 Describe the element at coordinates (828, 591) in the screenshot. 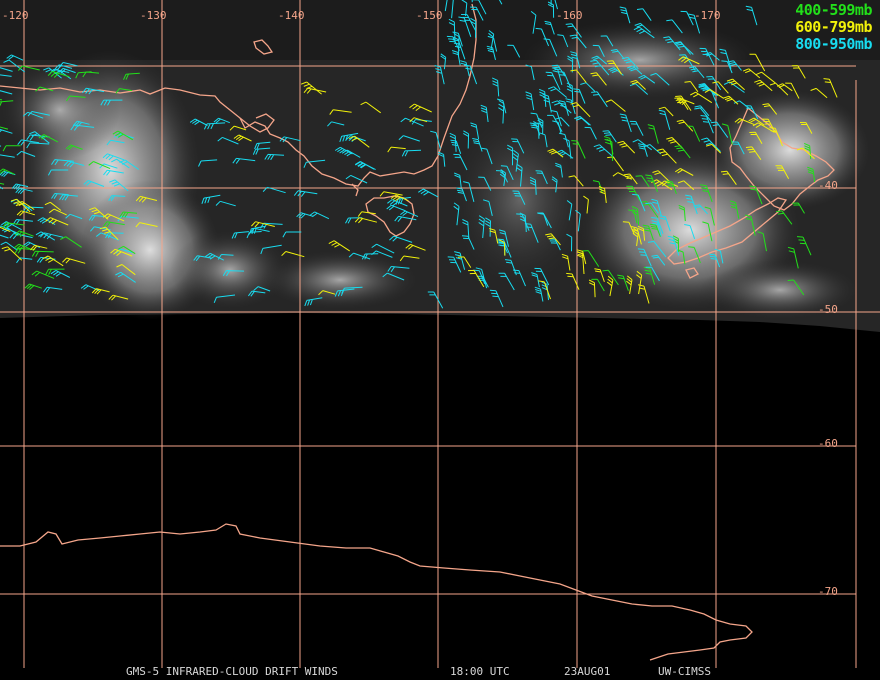

I see `lat-label-70: -70` at that location.